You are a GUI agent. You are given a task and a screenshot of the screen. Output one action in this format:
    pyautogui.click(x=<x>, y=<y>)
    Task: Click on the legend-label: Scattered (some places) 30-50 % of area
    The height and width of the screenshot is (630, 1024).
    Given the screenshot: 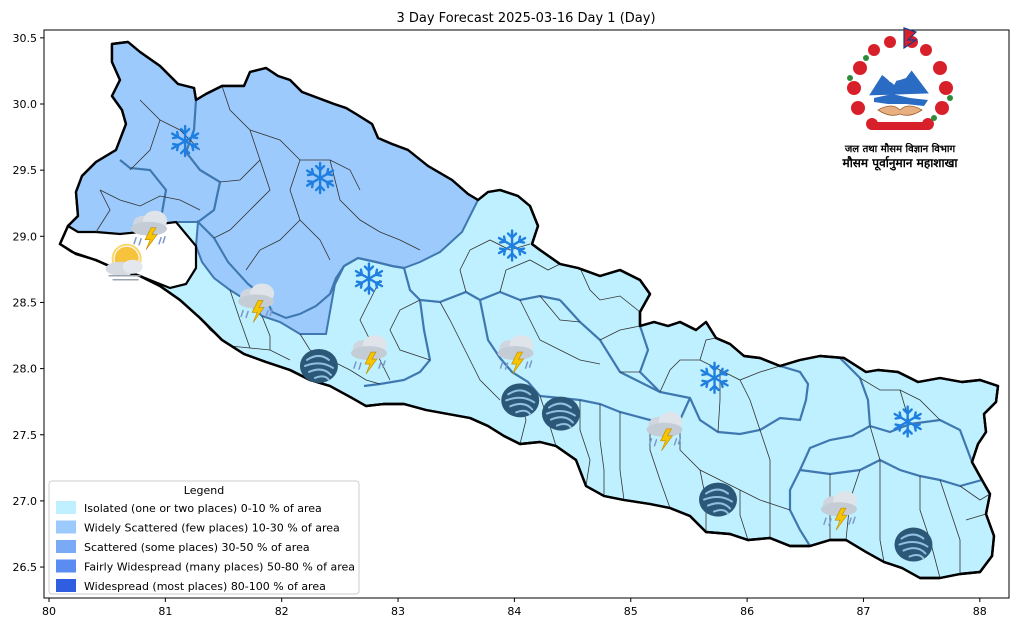 What is the action you would take?
    pyautogui.click(x=197, y=547)
    